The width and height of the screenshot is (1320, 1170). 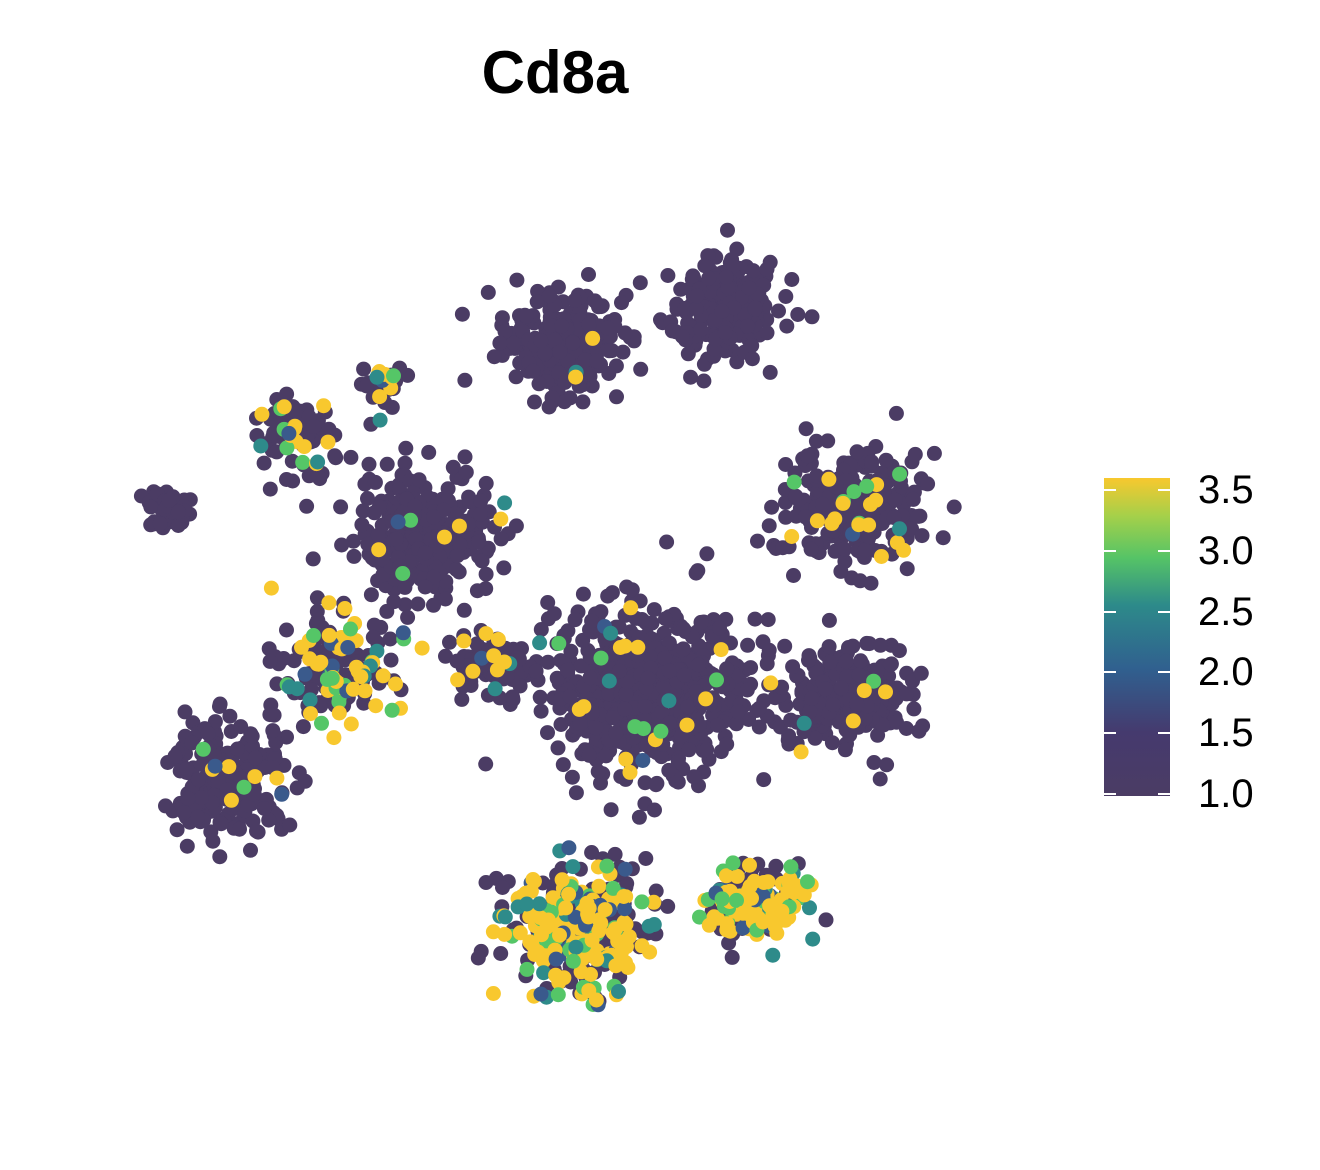 What do you see at coordinates (1189, 642) in the screenshot?
I see `colorbar-legend: 3.5 3.0 2.5 2.0 1.5 1.0` at bounding box center [1189, 642].